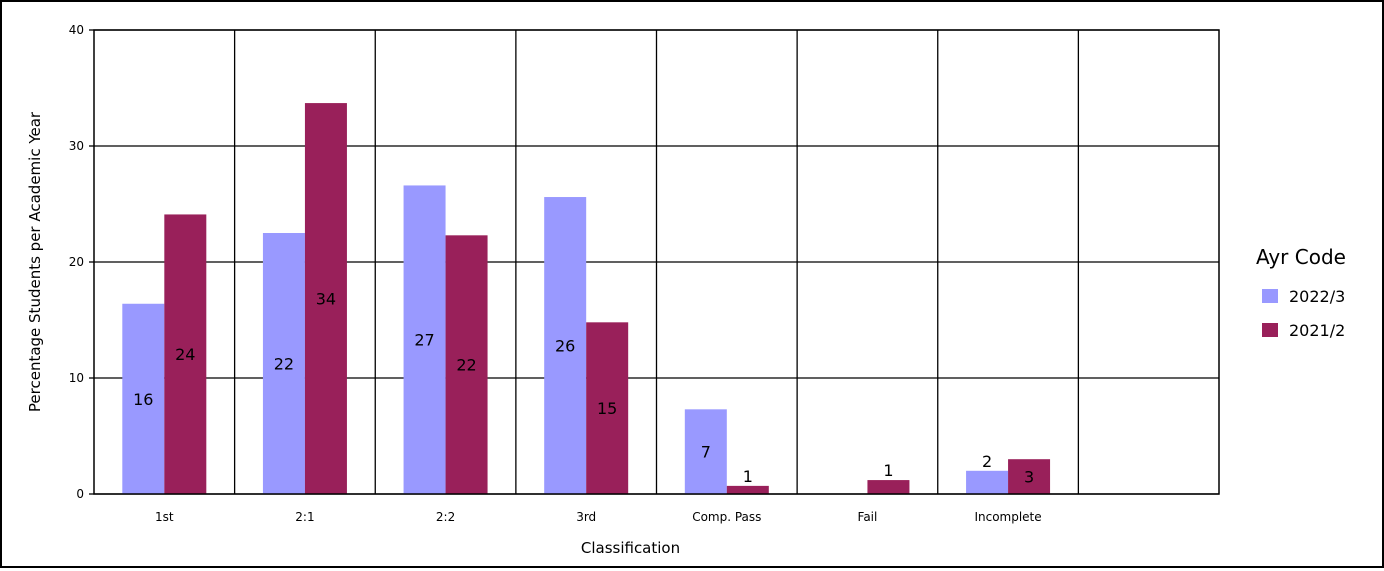 This screenshot has width=1384, height=571. I want to click on data-label: 3, so click(1029, 477).